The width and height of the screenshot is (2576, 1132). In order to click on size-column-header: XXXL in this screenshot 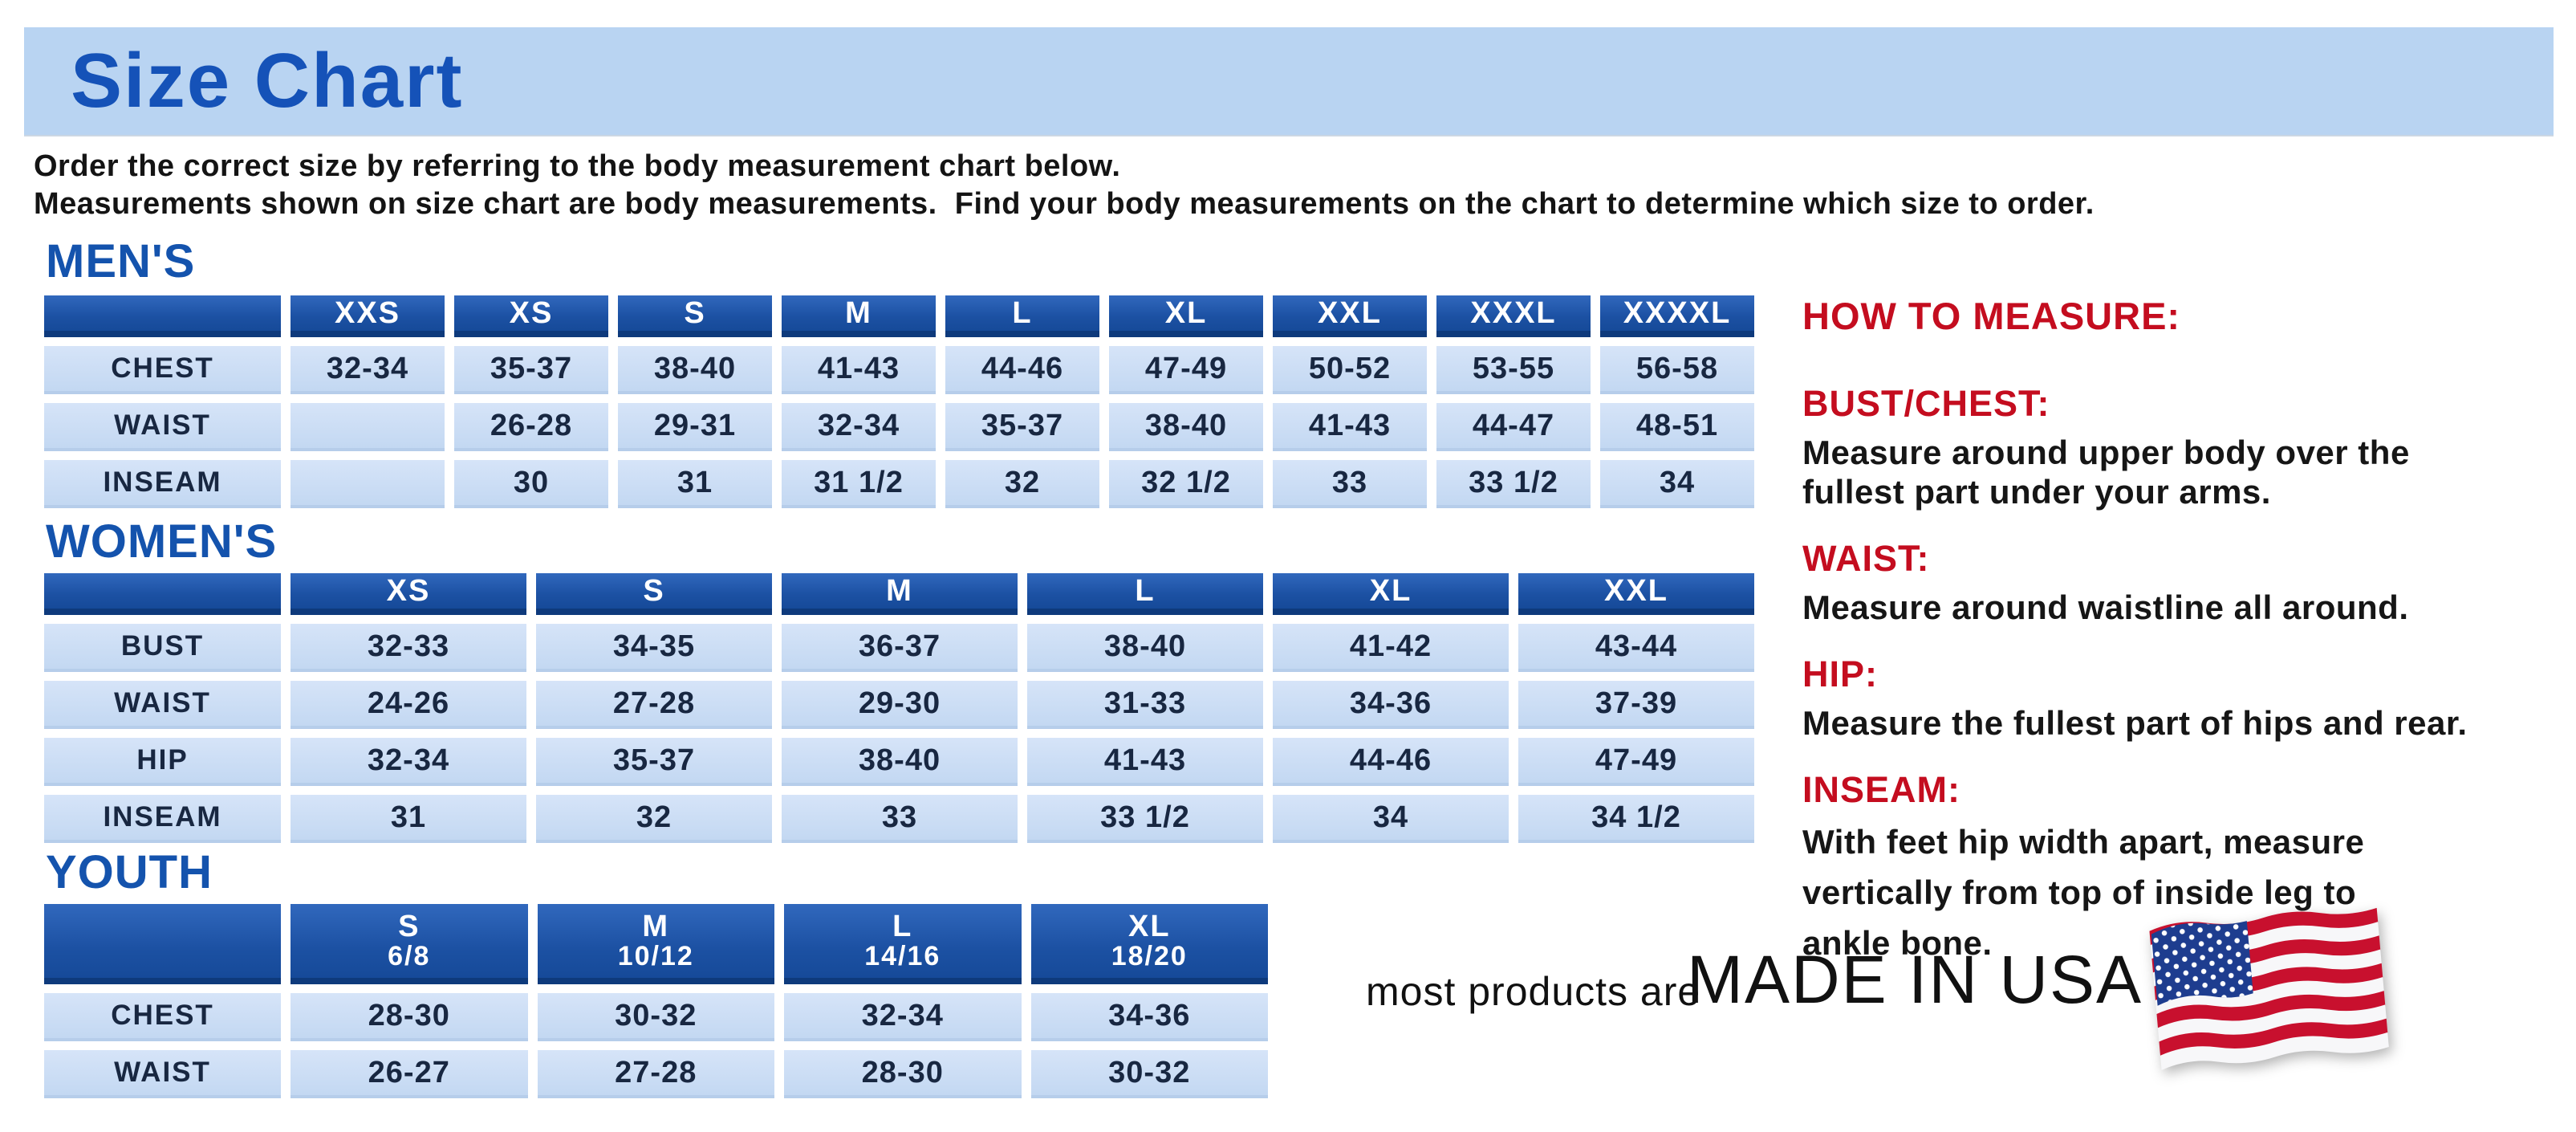, I will do `click(1513, 316)`.